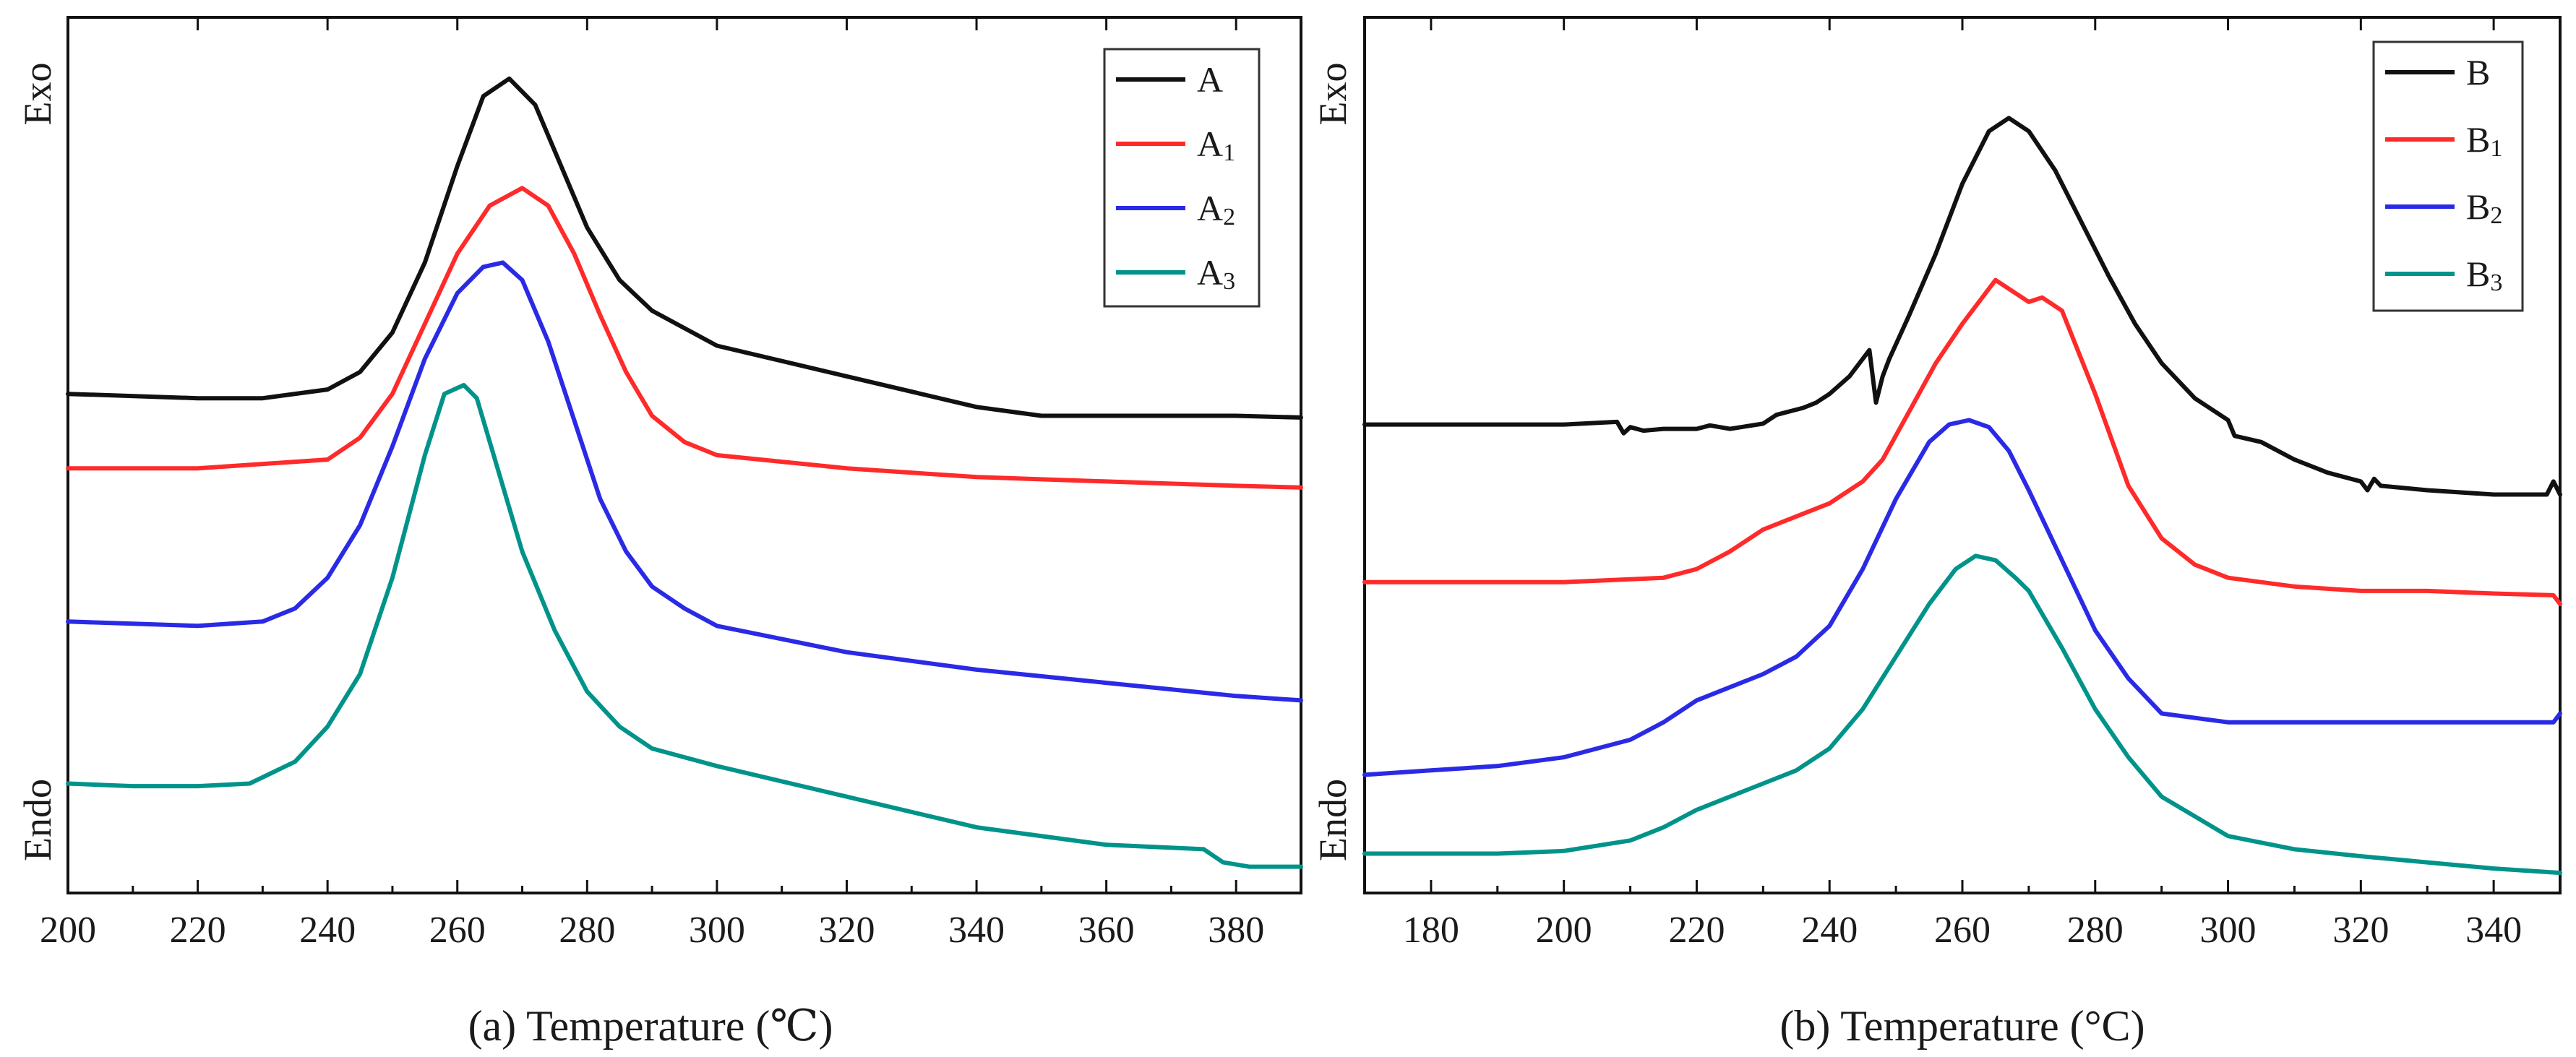 The image size is (2576, 1057). Describe the element at coordinates (38, 94) in the screenshot. I see `exo-label-a: Exo` at that location.